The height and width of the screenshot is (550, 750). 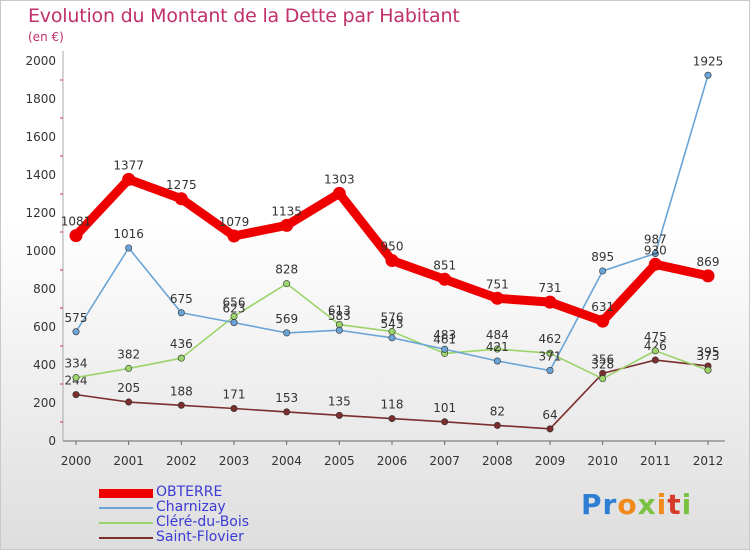 I want to click on x-tick-label: 2000, so click(x=76, y=461).